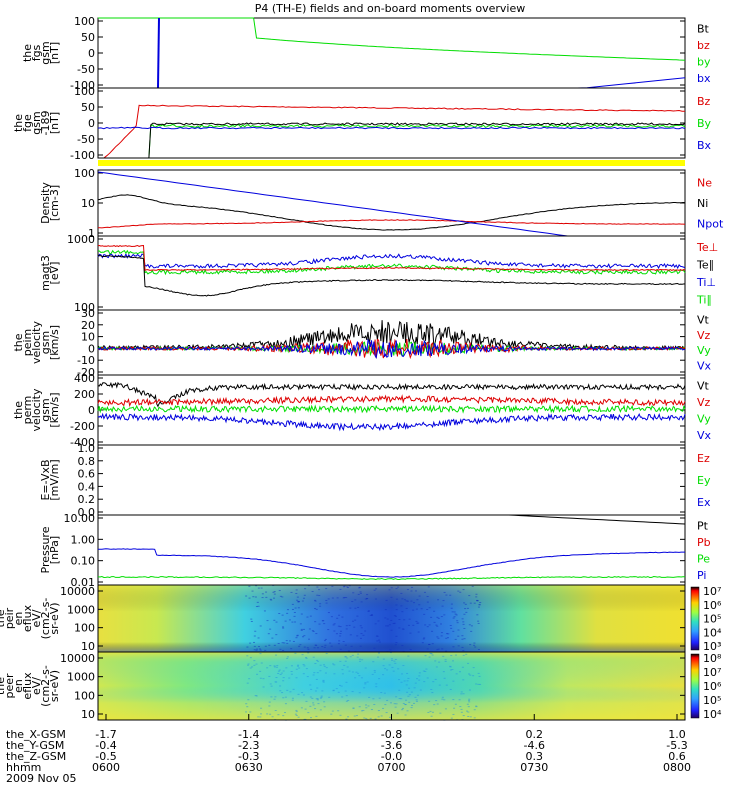 The width and height of the screenshot is (750, 800). I want to click on legend-Bt: Bt, so click(703, 28).